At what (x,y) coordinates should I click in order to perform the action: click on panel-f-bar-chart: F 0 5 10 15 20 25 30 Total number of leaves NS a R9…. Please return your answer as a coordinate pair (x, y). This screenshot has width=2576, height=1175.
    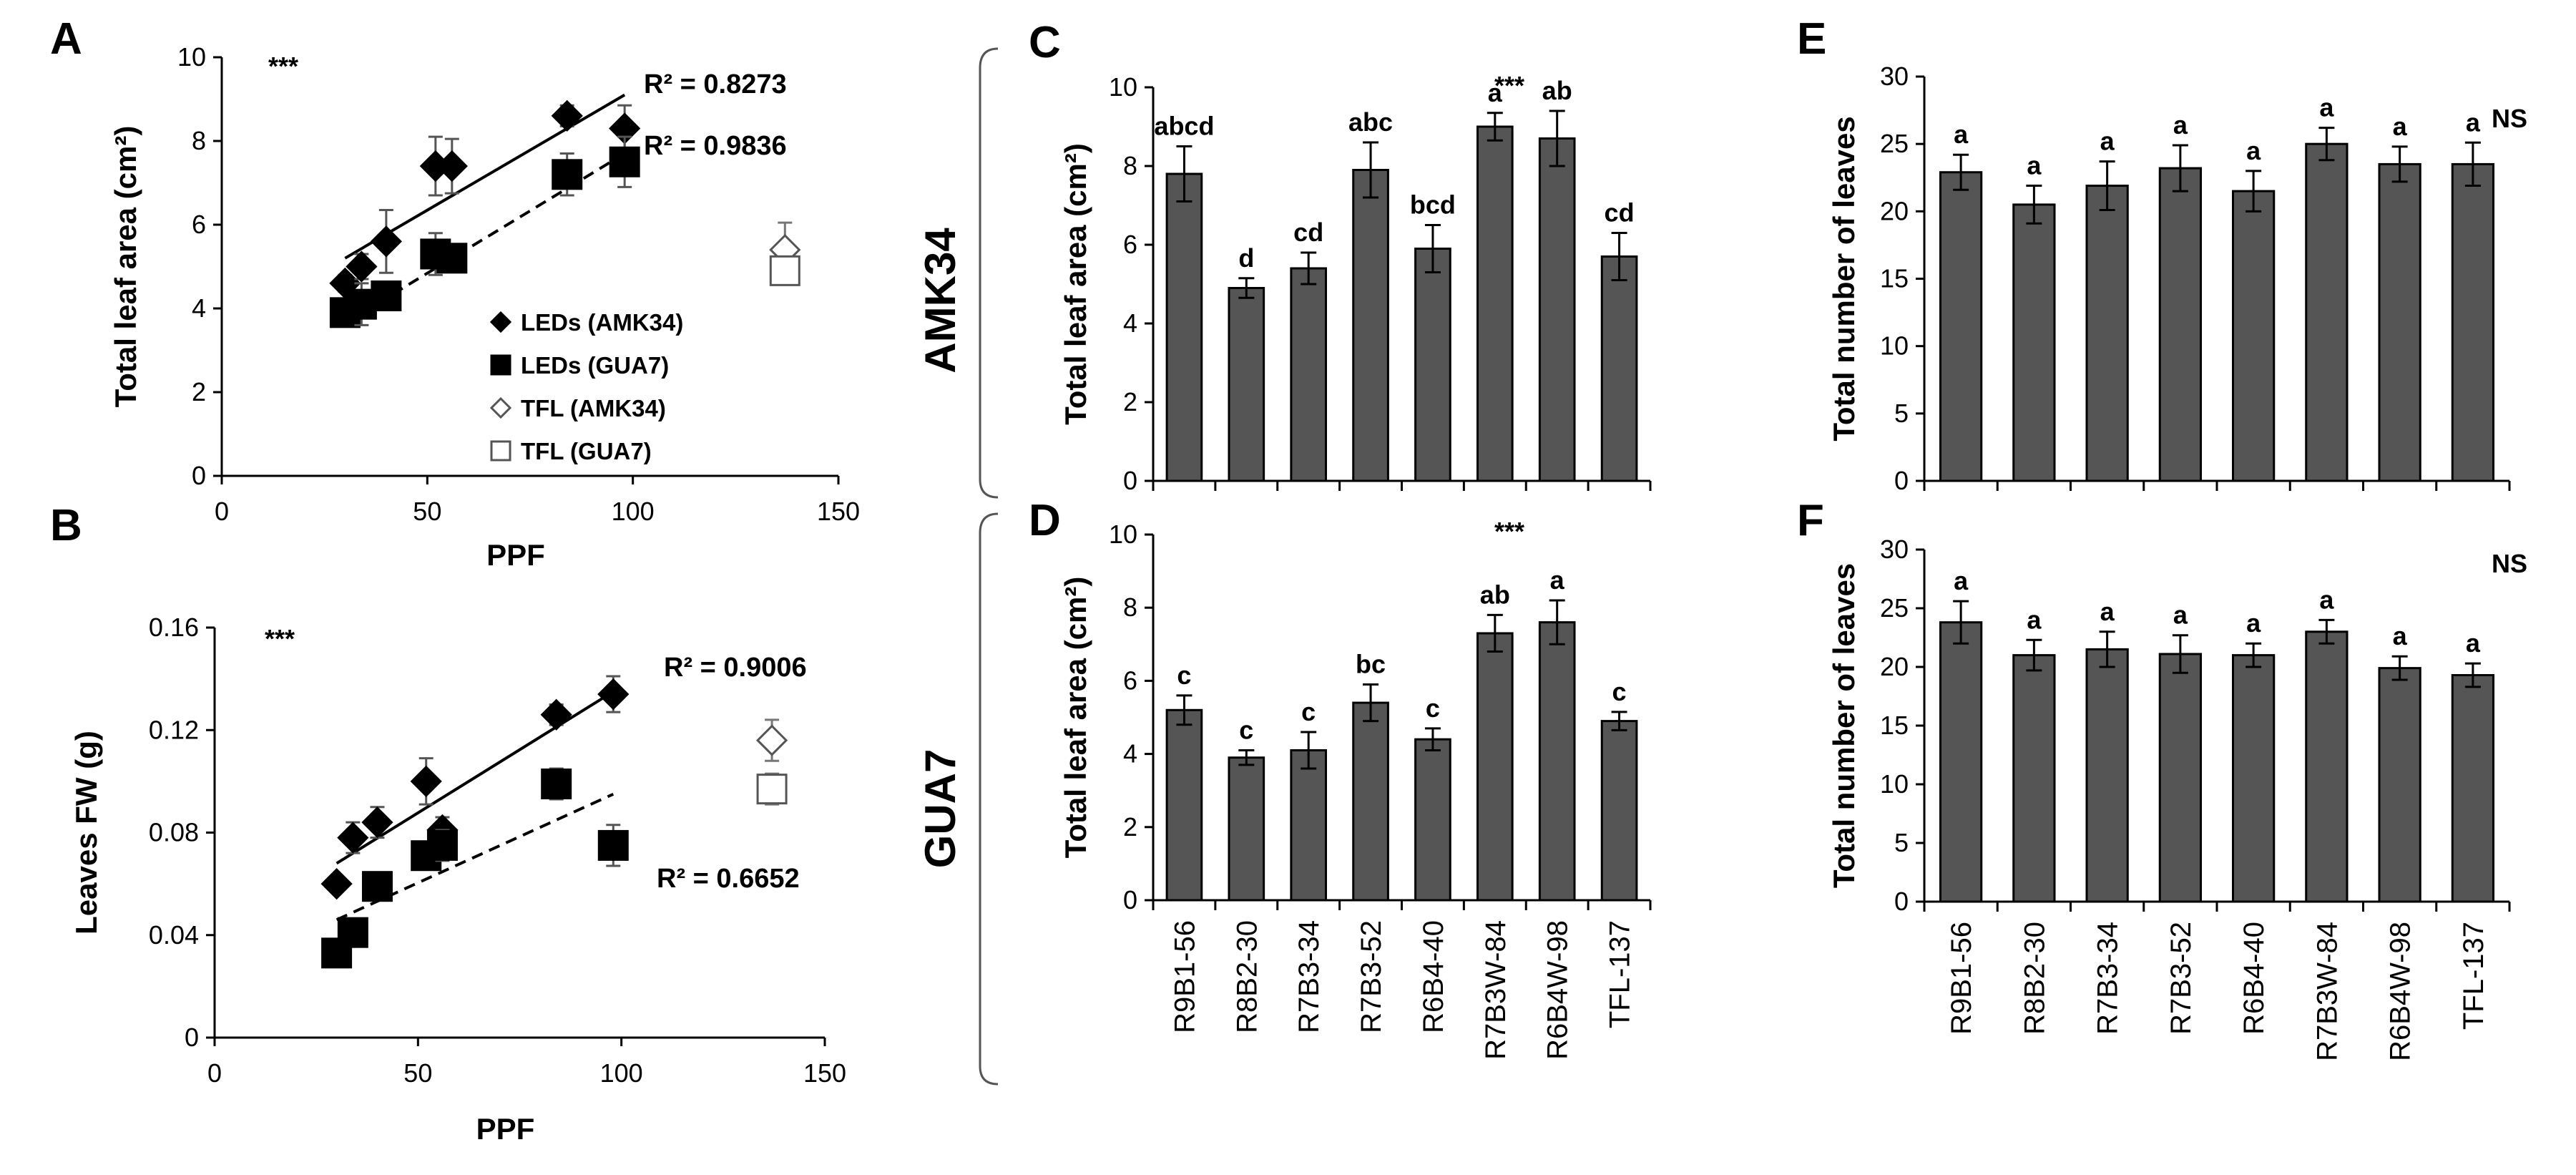
    Looking at the image, I should click on (2162, 779).